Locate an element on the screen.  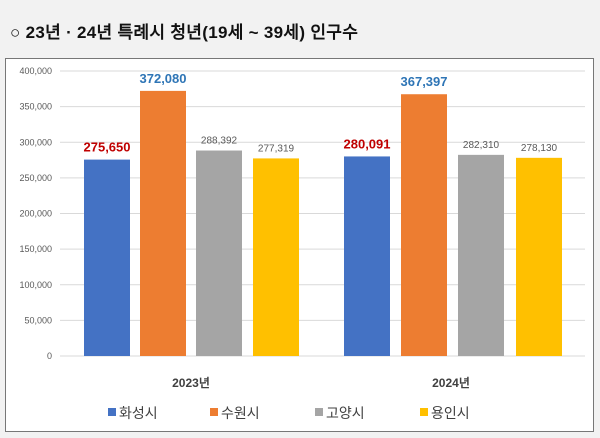
legend-label: 용인시 is located at coordinates (450, 413).